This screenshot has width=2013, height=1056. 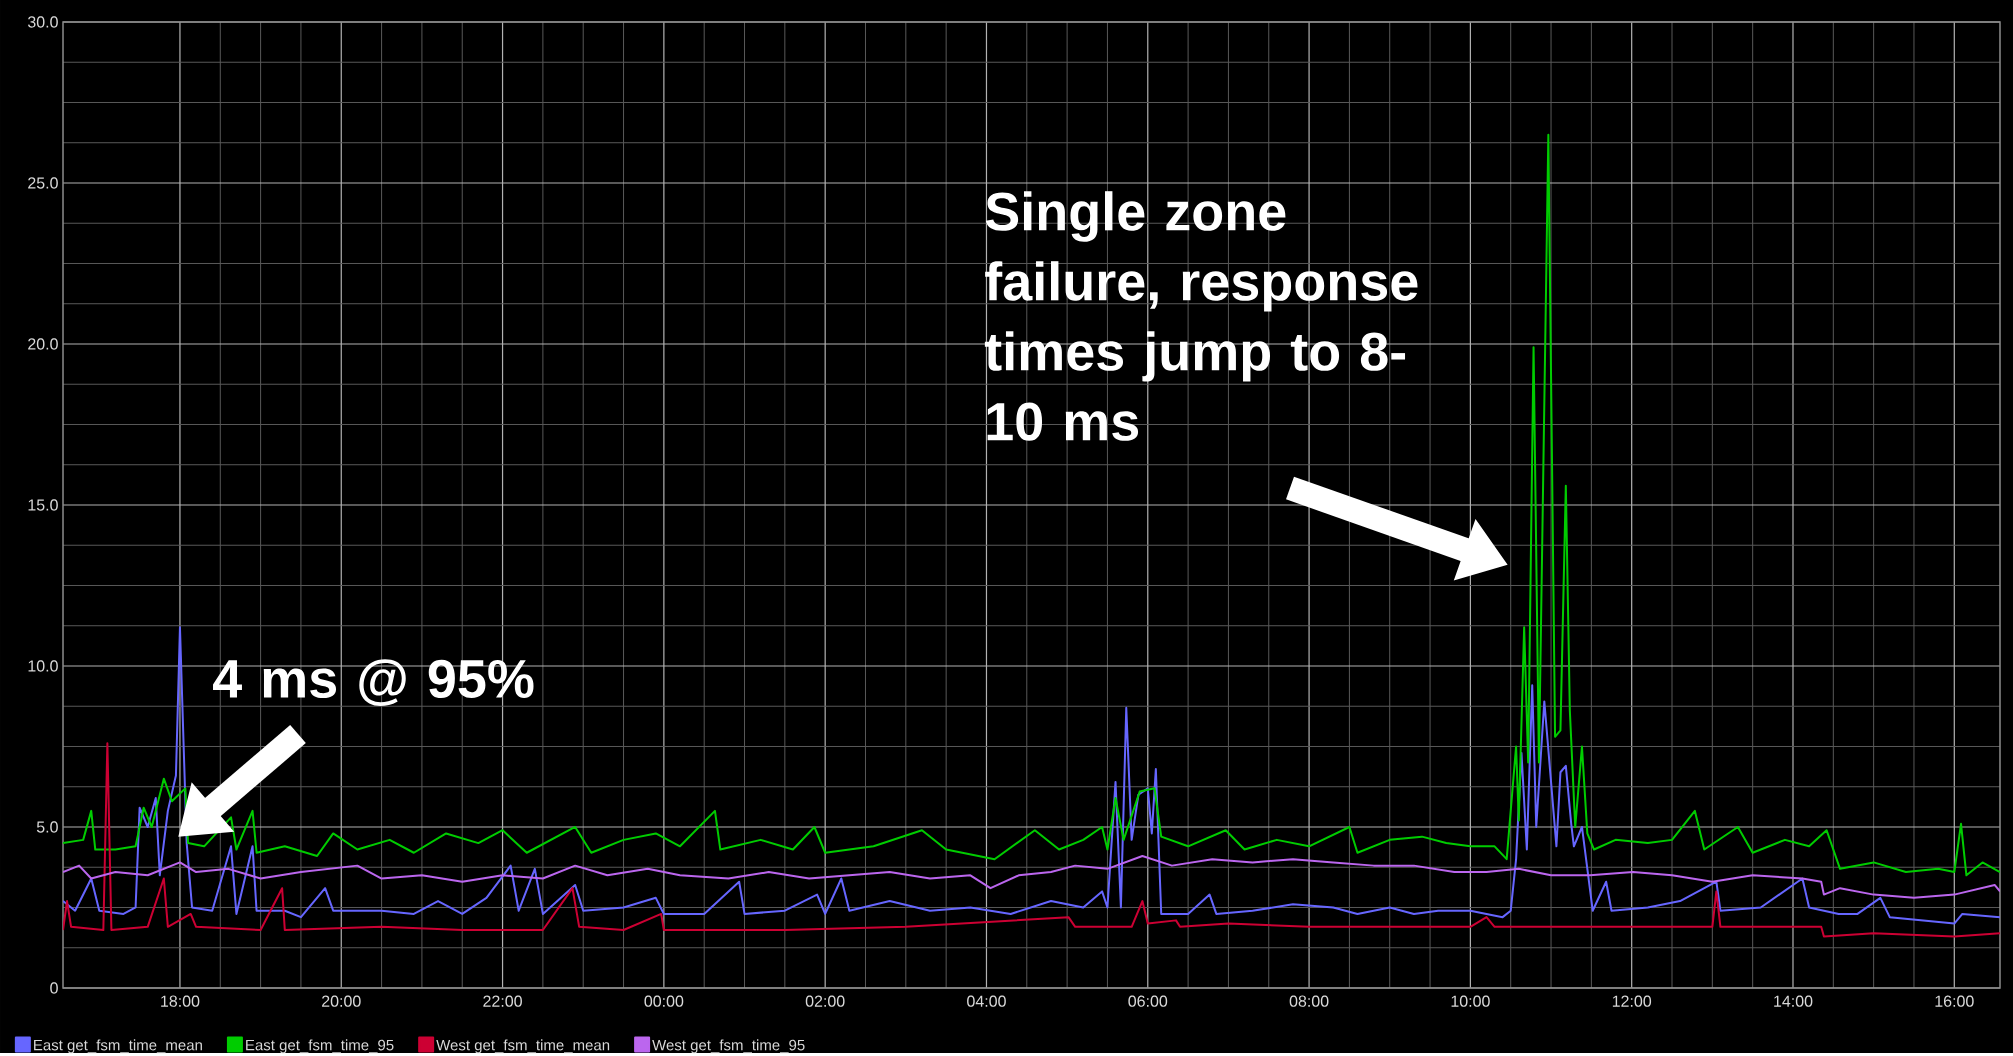 I want to click on y-tick-label: 5.0, so click(x=47, y=827).